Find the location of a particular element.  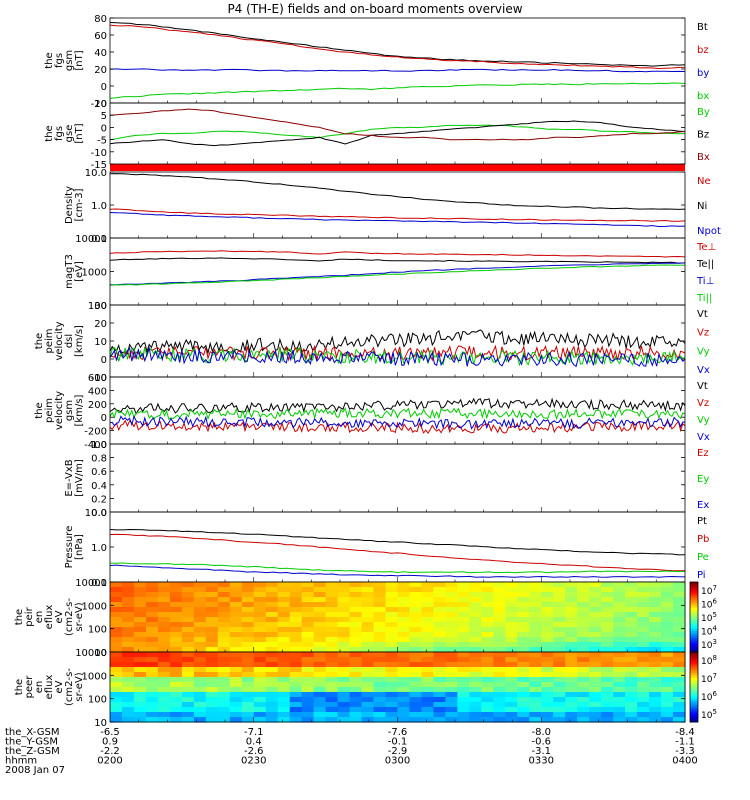

series-line-Te⊥ is located at coordinates (397, 254).